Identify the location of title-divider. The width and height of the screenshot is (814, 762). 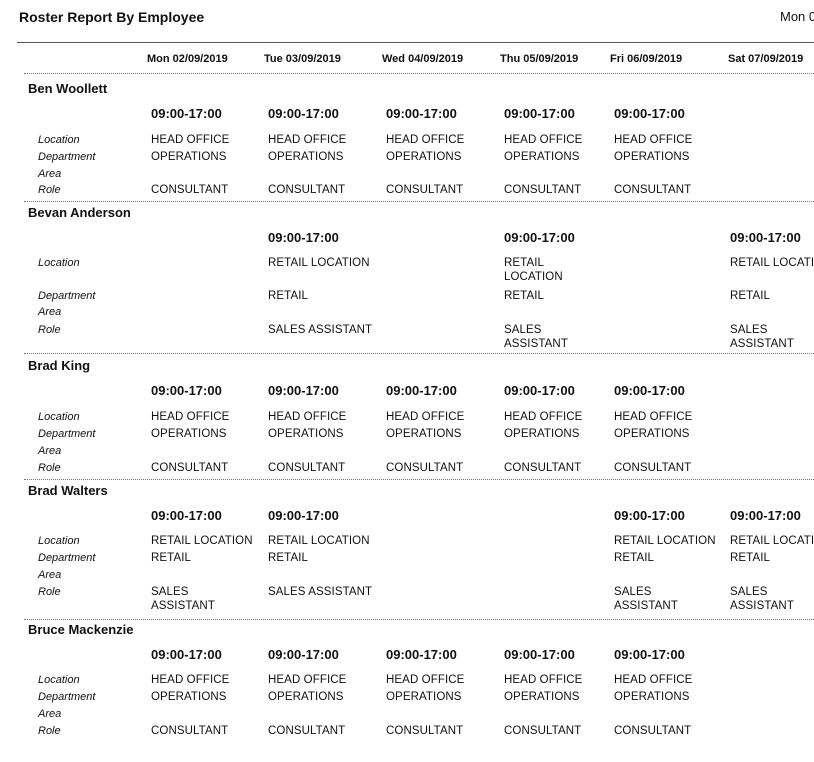
(415, 42).